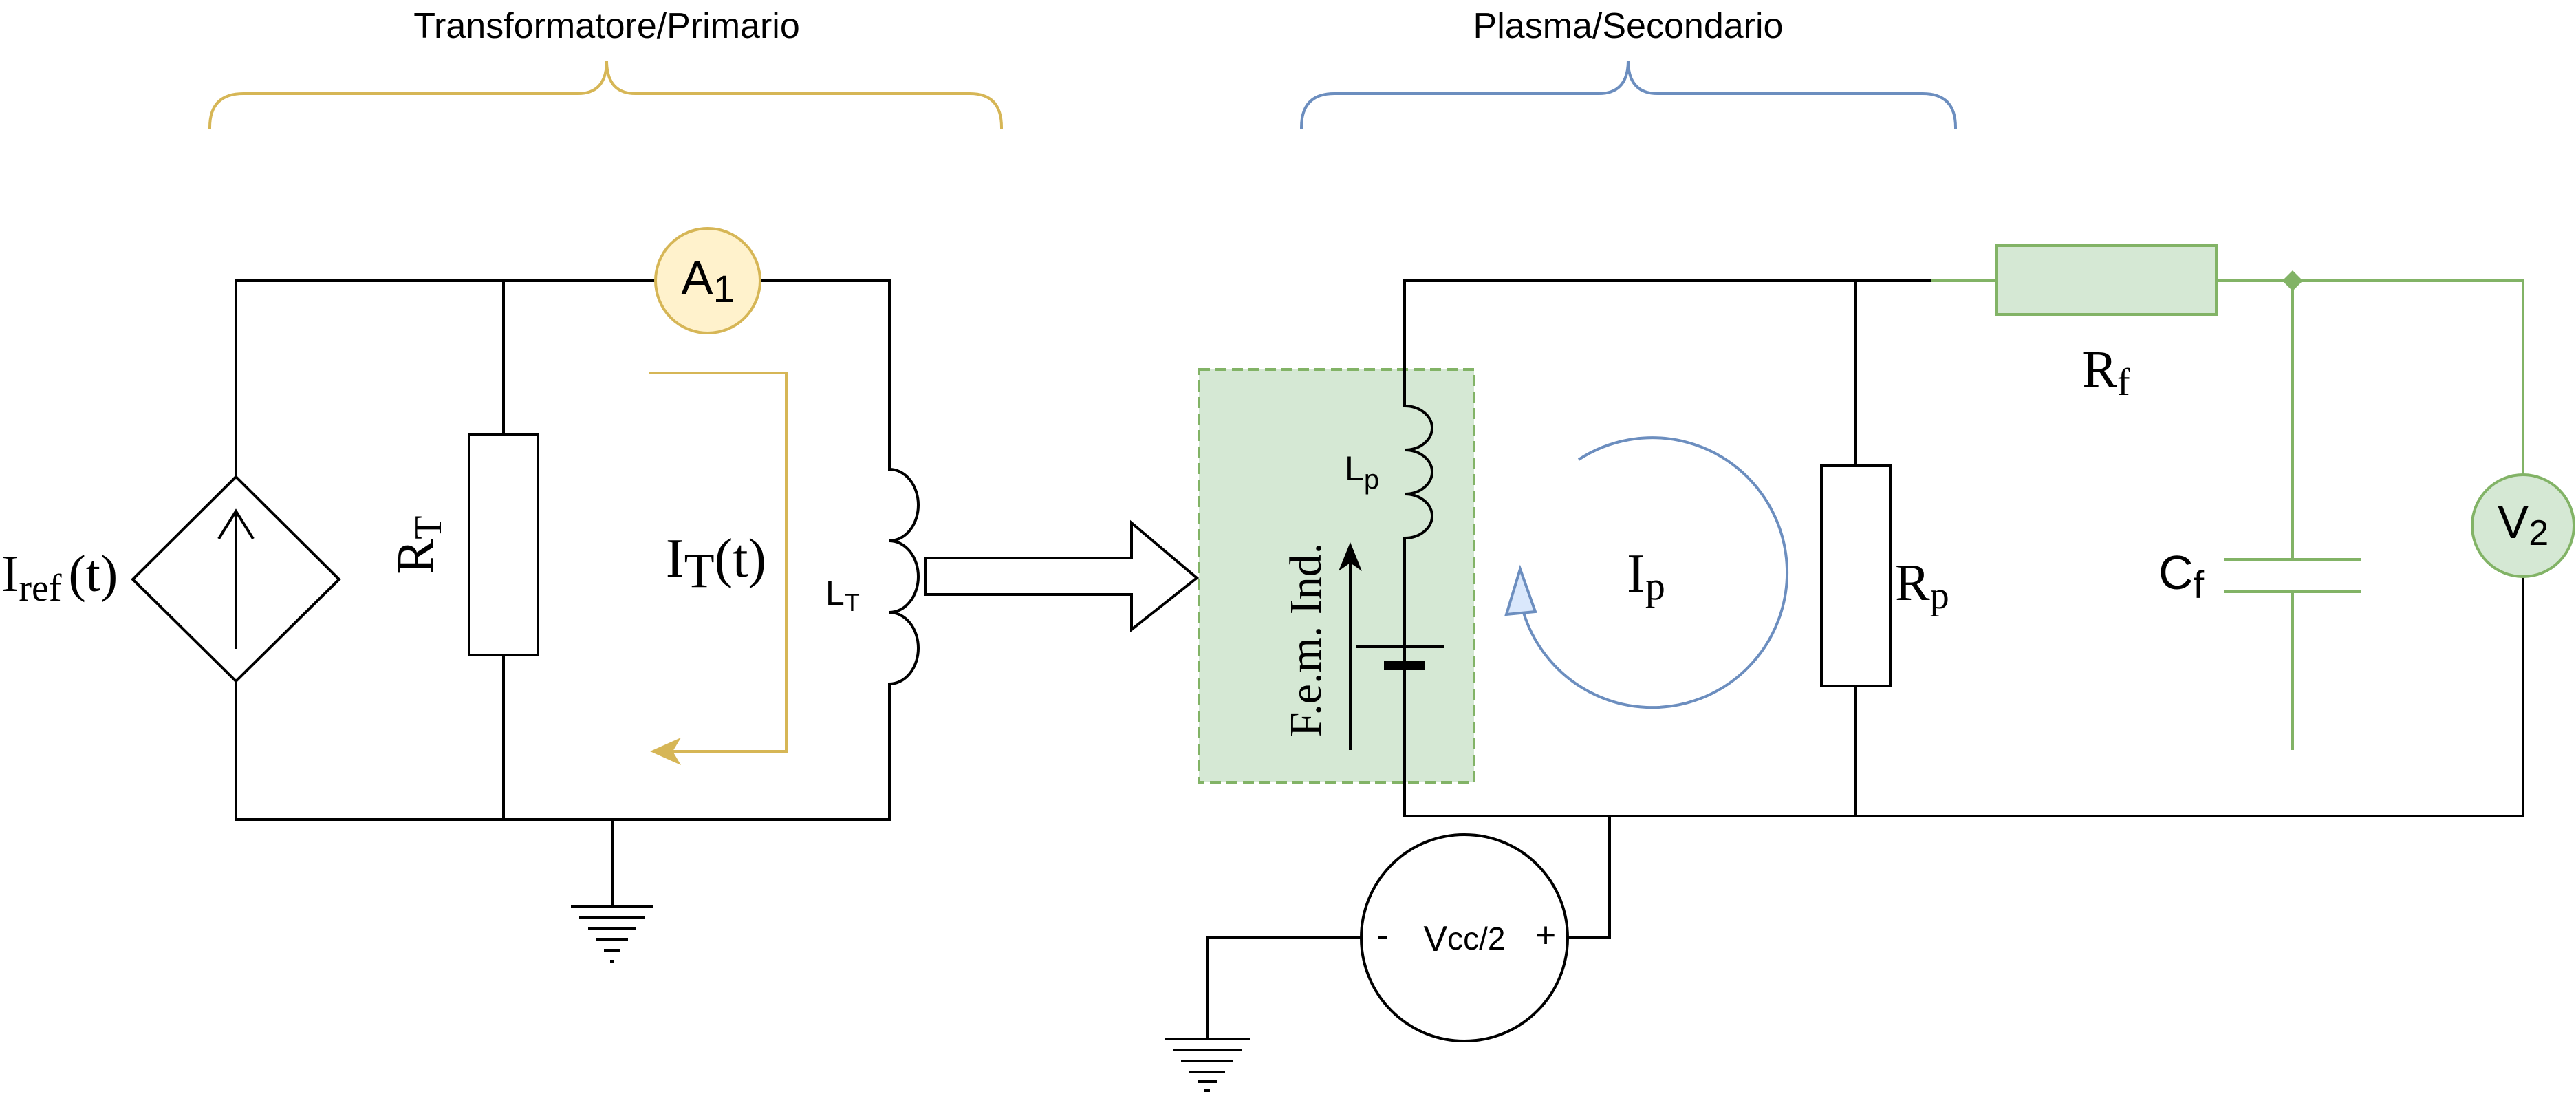 The height and width of the screenshot is (1094, 2576). Describe the element at coordinates (1362, 471) in the screenshot. I see `lp-label: Lp` at that location.